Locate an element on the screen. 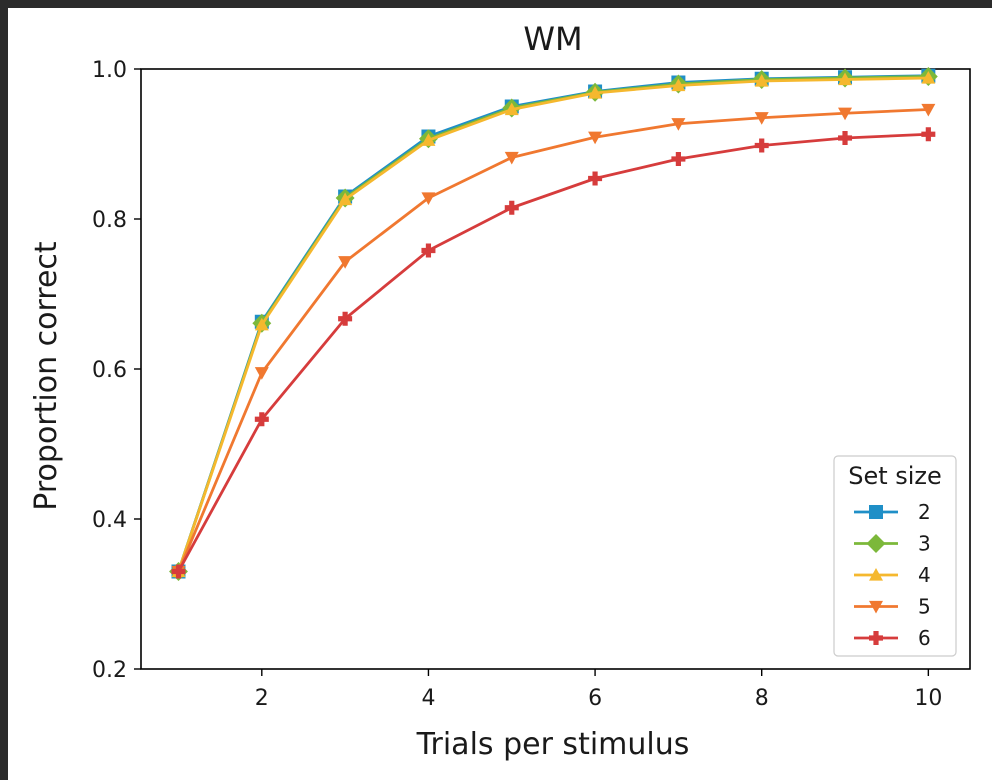  y-axis-label: Proportion correct is located at coordinates (46, 376).